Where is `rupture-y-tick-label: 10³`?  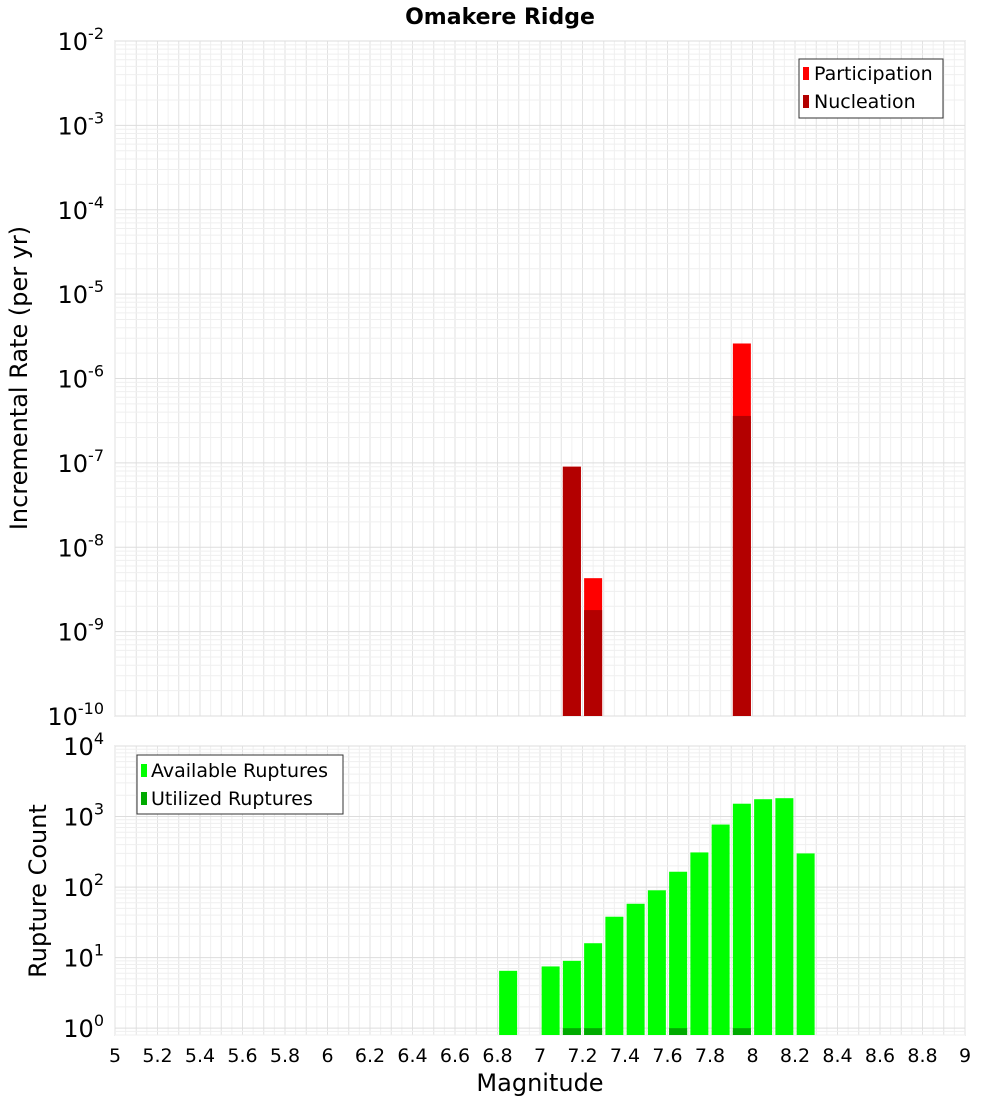 rupture-y-tick-label: 10³ is located at coordinates (83, 816).